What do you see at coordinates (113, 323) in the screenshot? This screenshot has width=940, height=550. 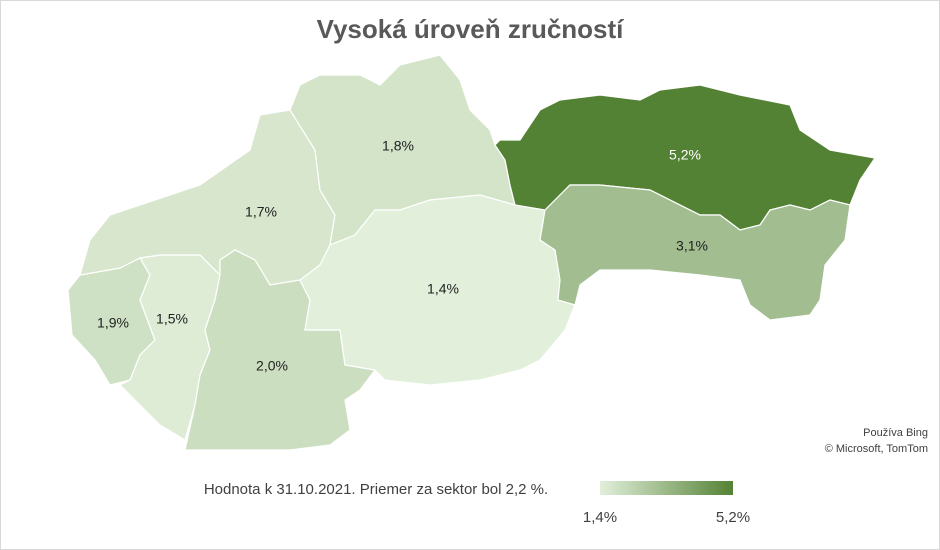 I see `region-label: 1,9%` at bounding box center [113, 323].